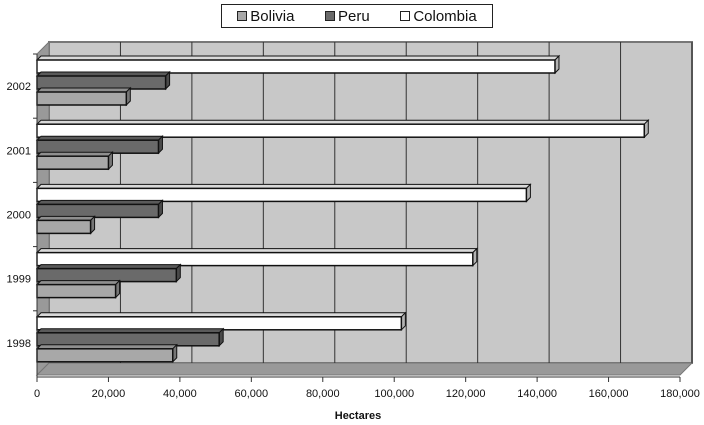 This screenshot has width=704, height=425. I want to click on bar-peru-1999, so click(108, 273).